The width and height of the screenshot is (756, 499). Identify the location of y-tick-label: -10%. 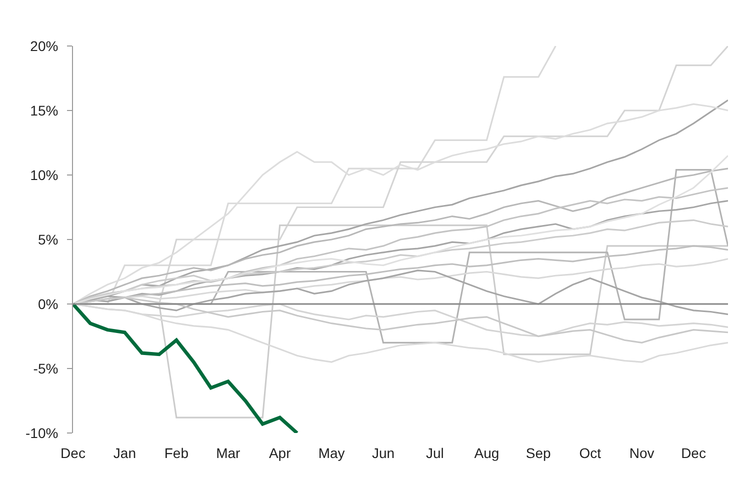
(42, 432).